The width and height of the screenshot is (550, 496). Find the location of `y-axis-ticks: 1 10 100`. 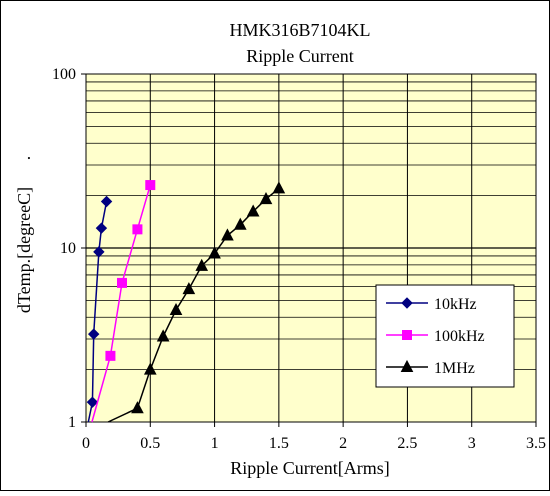

y-axis-ticks: 1 10 100 is located at coordinates (69, 248).